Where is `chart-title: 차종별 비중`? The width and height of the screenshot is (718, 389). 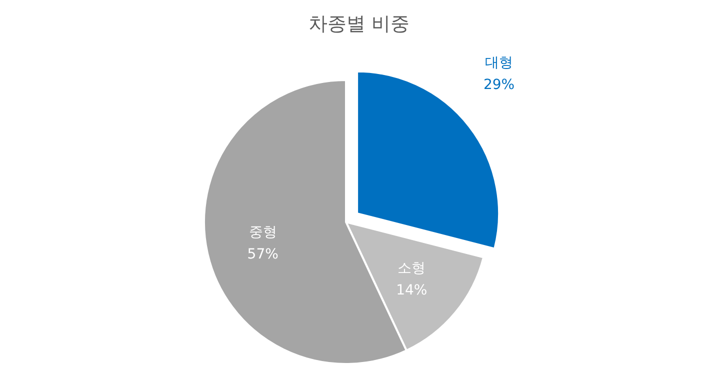
chart-title: 차종별 비중 is located at coordinates (359, 24).